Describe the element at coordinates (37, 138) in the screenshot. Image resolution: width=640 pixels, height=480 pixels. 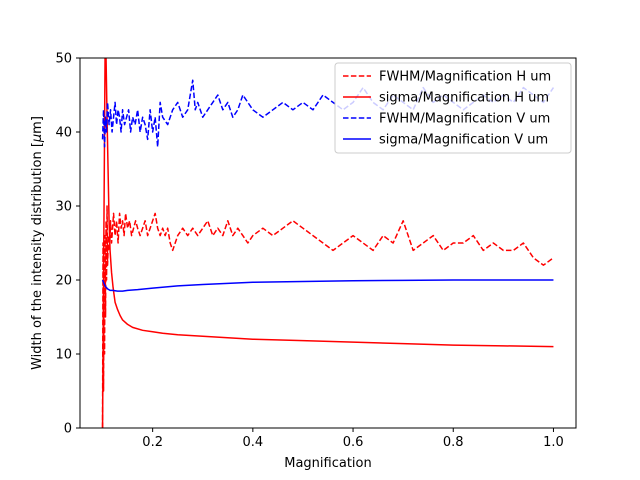
I see `y-axis-title-mu: μ` at that location.